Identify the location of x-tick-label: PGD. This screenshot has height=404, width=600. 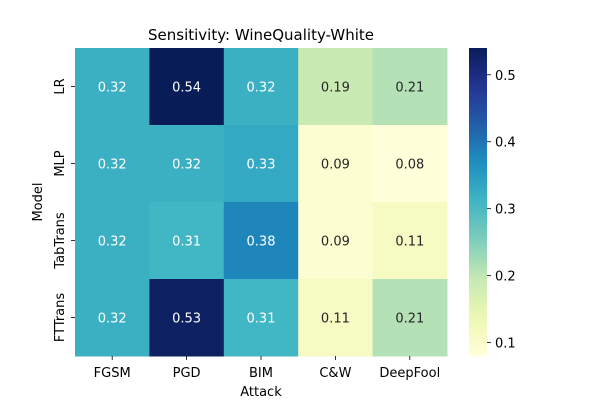
(187, 373).